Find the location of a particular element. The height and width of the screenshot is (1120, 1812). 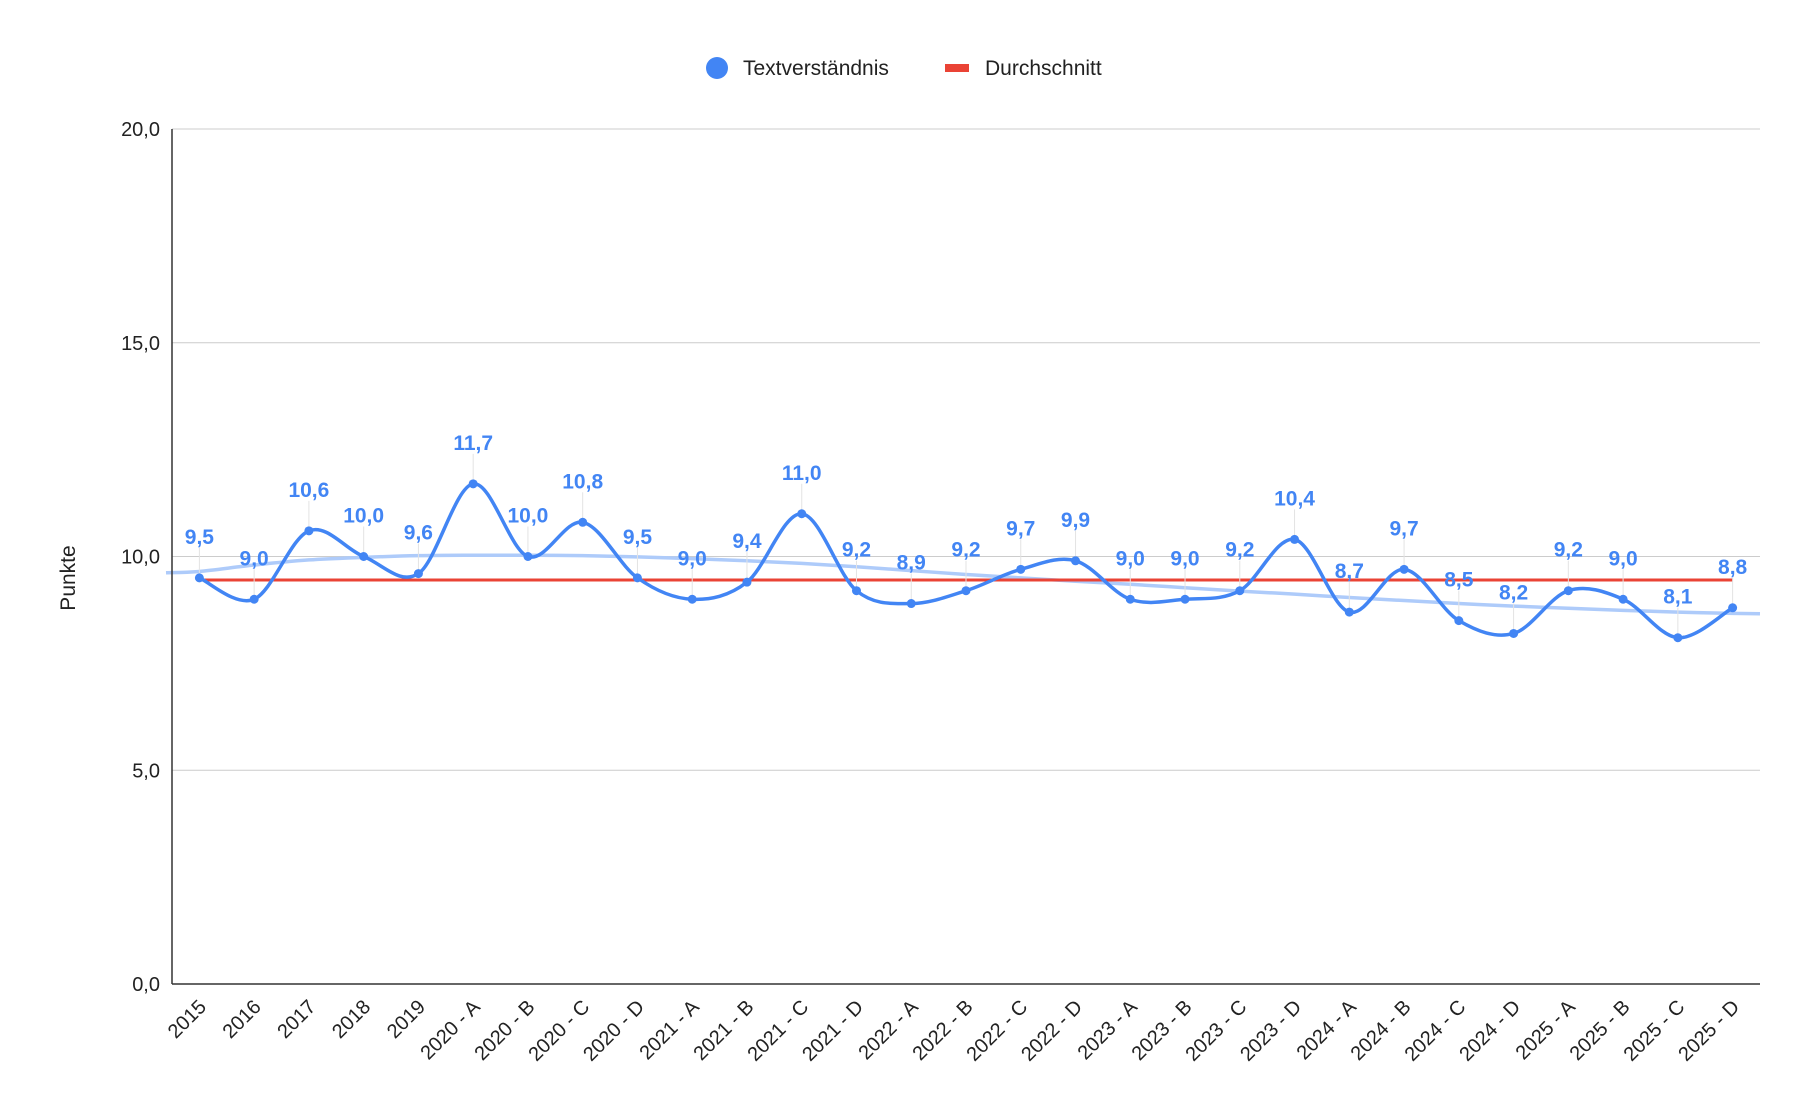

data-label: 8,2 is located at coordinates (1513, 592).